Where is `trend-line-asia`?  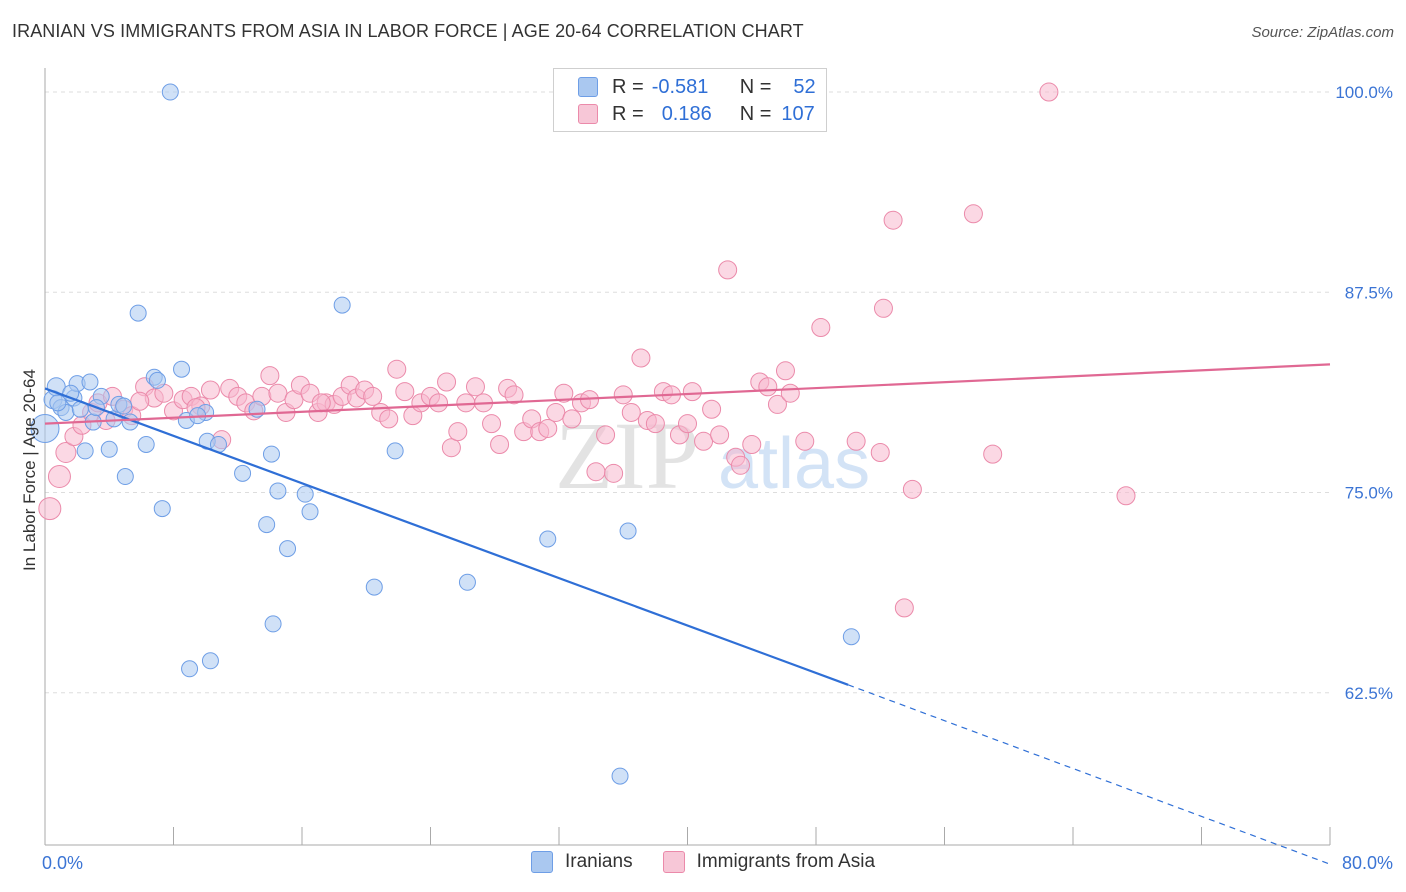 trend-line-asia is located at coordinates (687, 394).